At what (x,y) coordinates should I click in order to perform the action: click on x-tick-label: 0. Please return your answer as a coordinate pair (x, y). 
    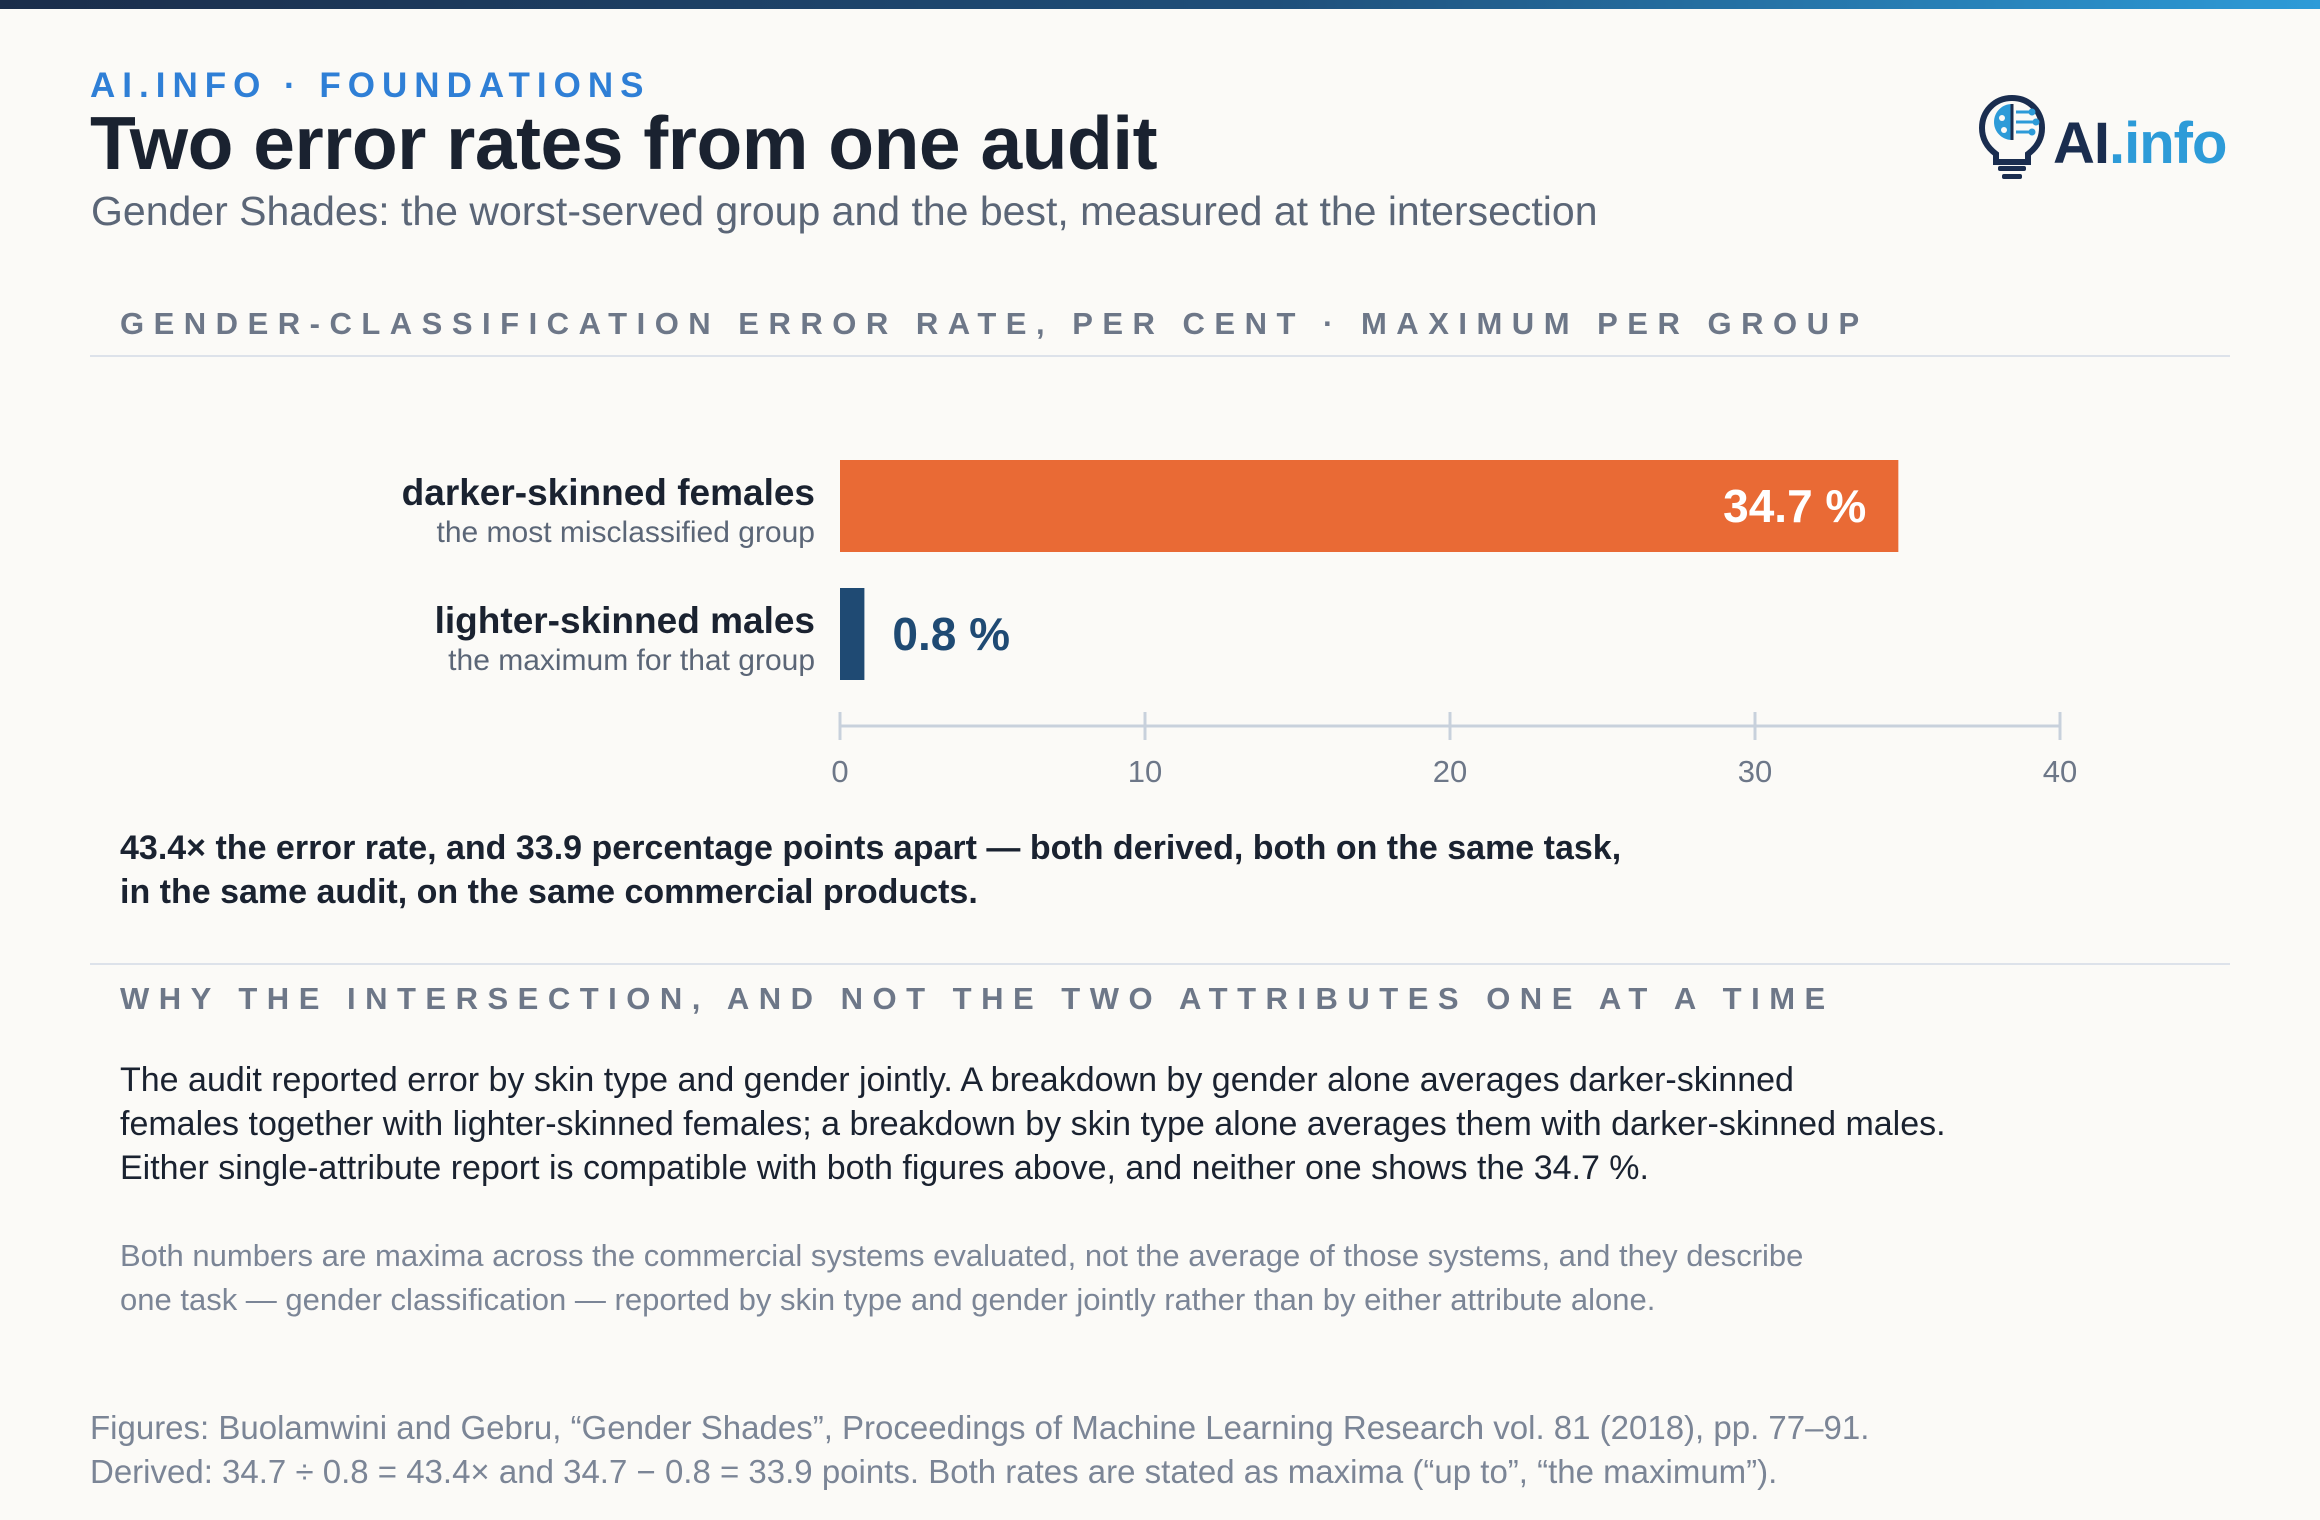
    Looking at the image, I should click on (839, 771).